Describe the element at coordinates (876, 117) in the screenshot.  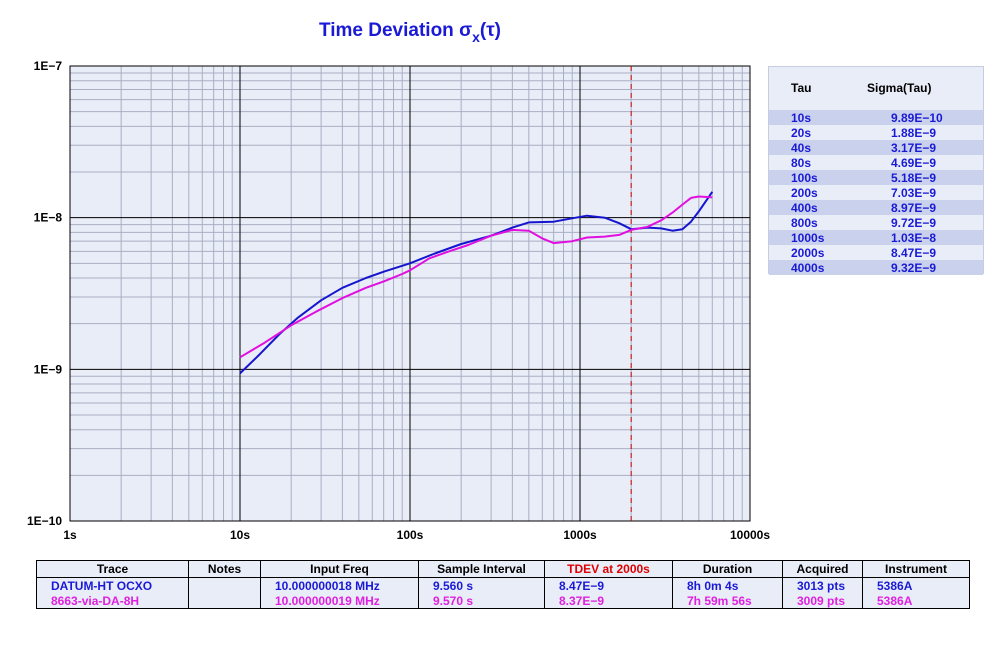
I see `tau-sigma-row: 10s 9.89E−10` at that location.